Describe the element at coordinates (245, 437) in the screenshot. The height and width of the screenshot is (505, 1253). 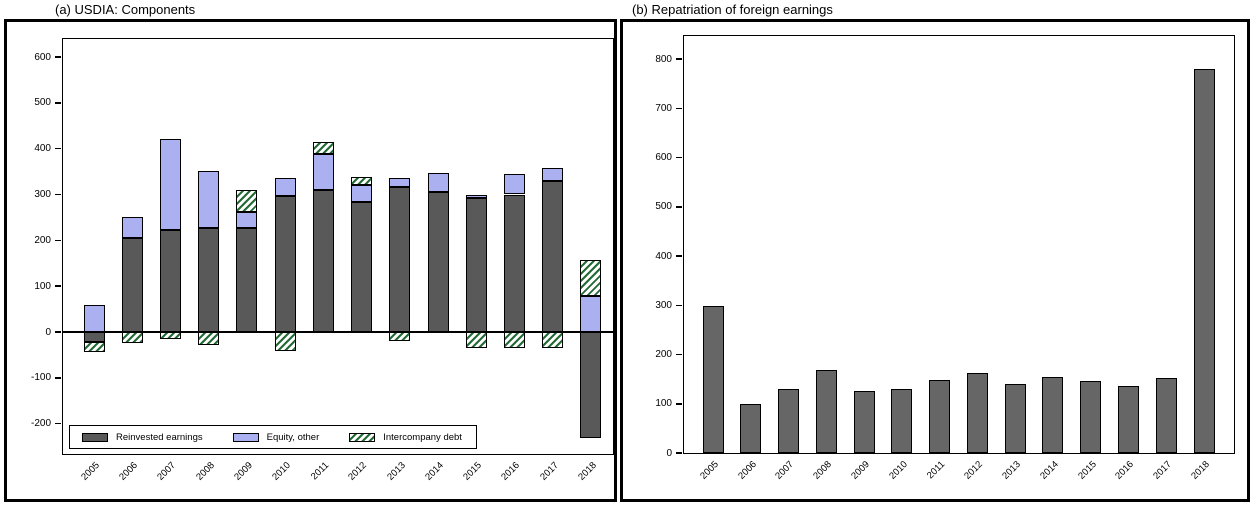
I see `legend-swatch-equity-other` at that location.